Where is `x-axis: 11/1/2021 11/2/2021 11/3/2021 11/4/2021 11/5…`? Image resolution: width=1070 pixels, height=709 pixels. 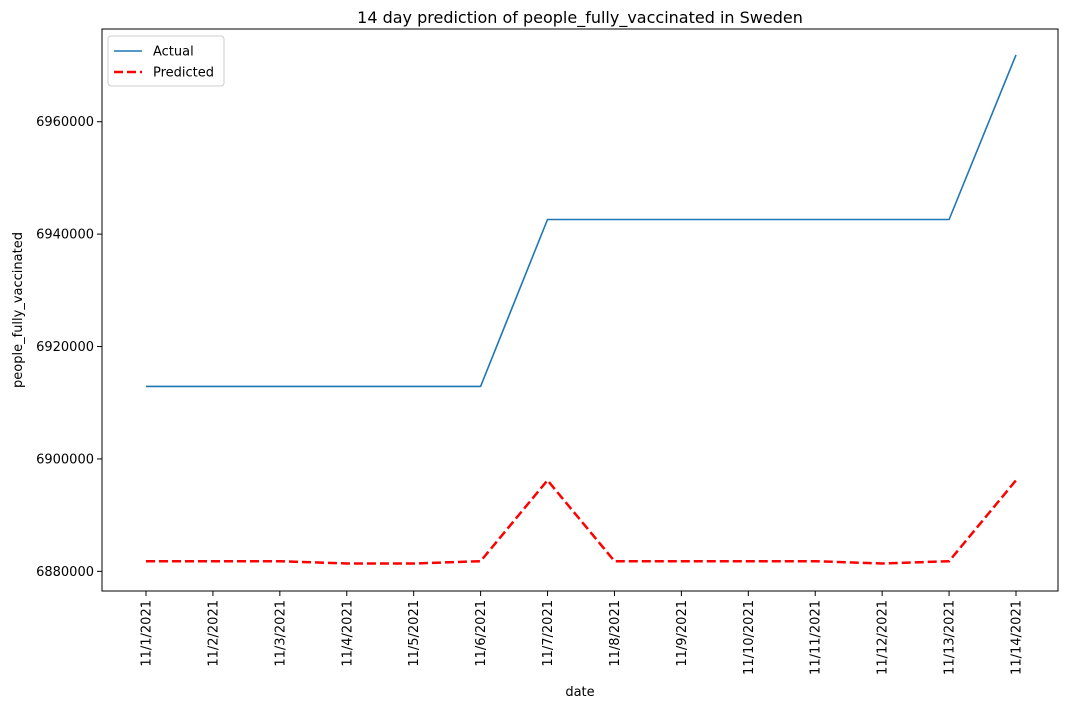 x-axis: 11/1/2021 11/2/2021 11/3/2021 11/4/2021 11/5… is located at coordinates (582, 633).